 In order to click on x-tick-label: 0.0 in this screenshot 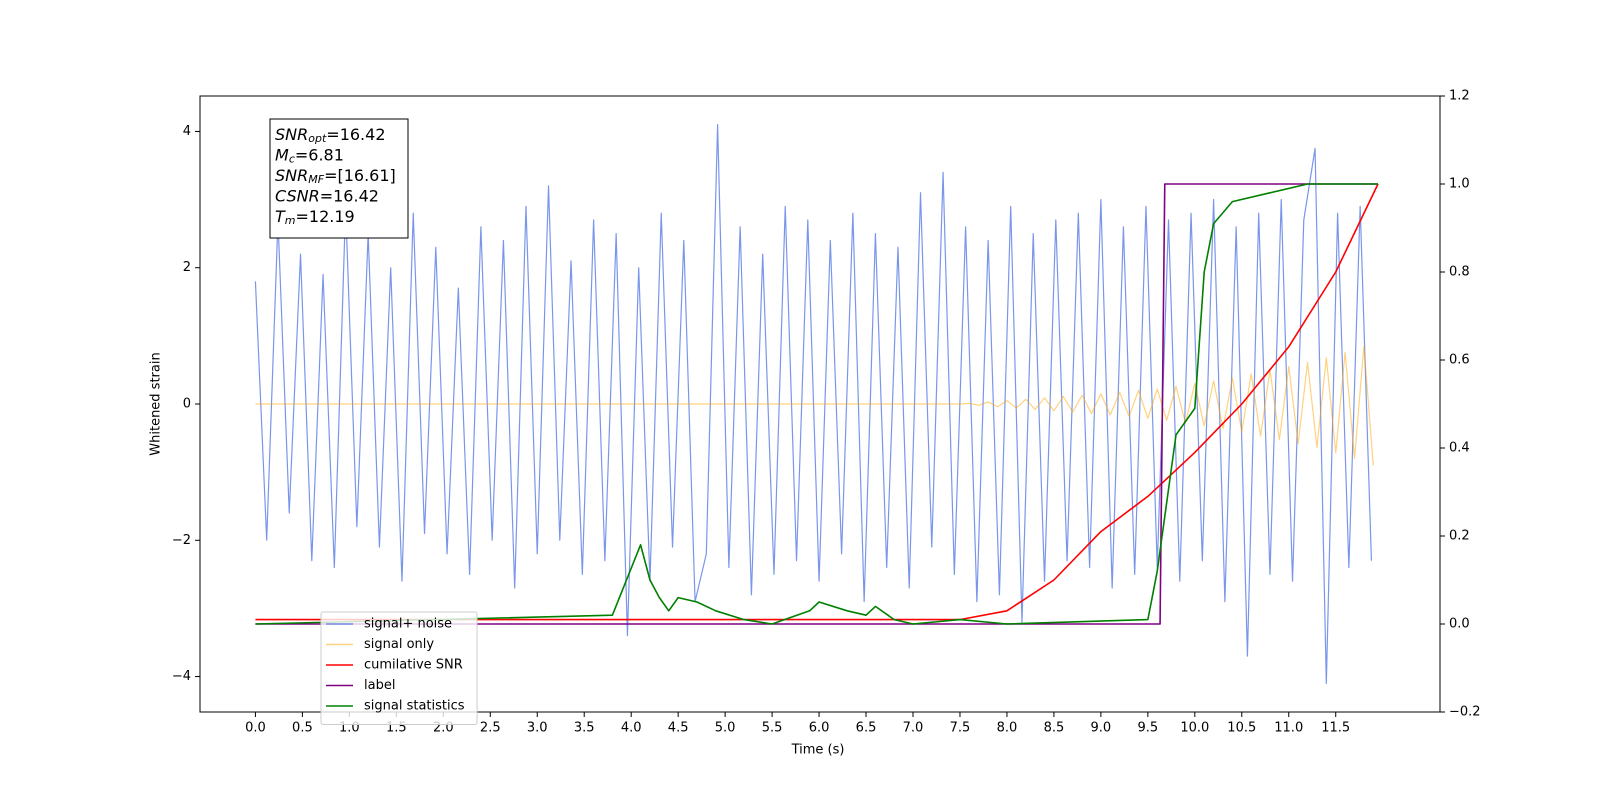, I will do `click(255, 728)`.